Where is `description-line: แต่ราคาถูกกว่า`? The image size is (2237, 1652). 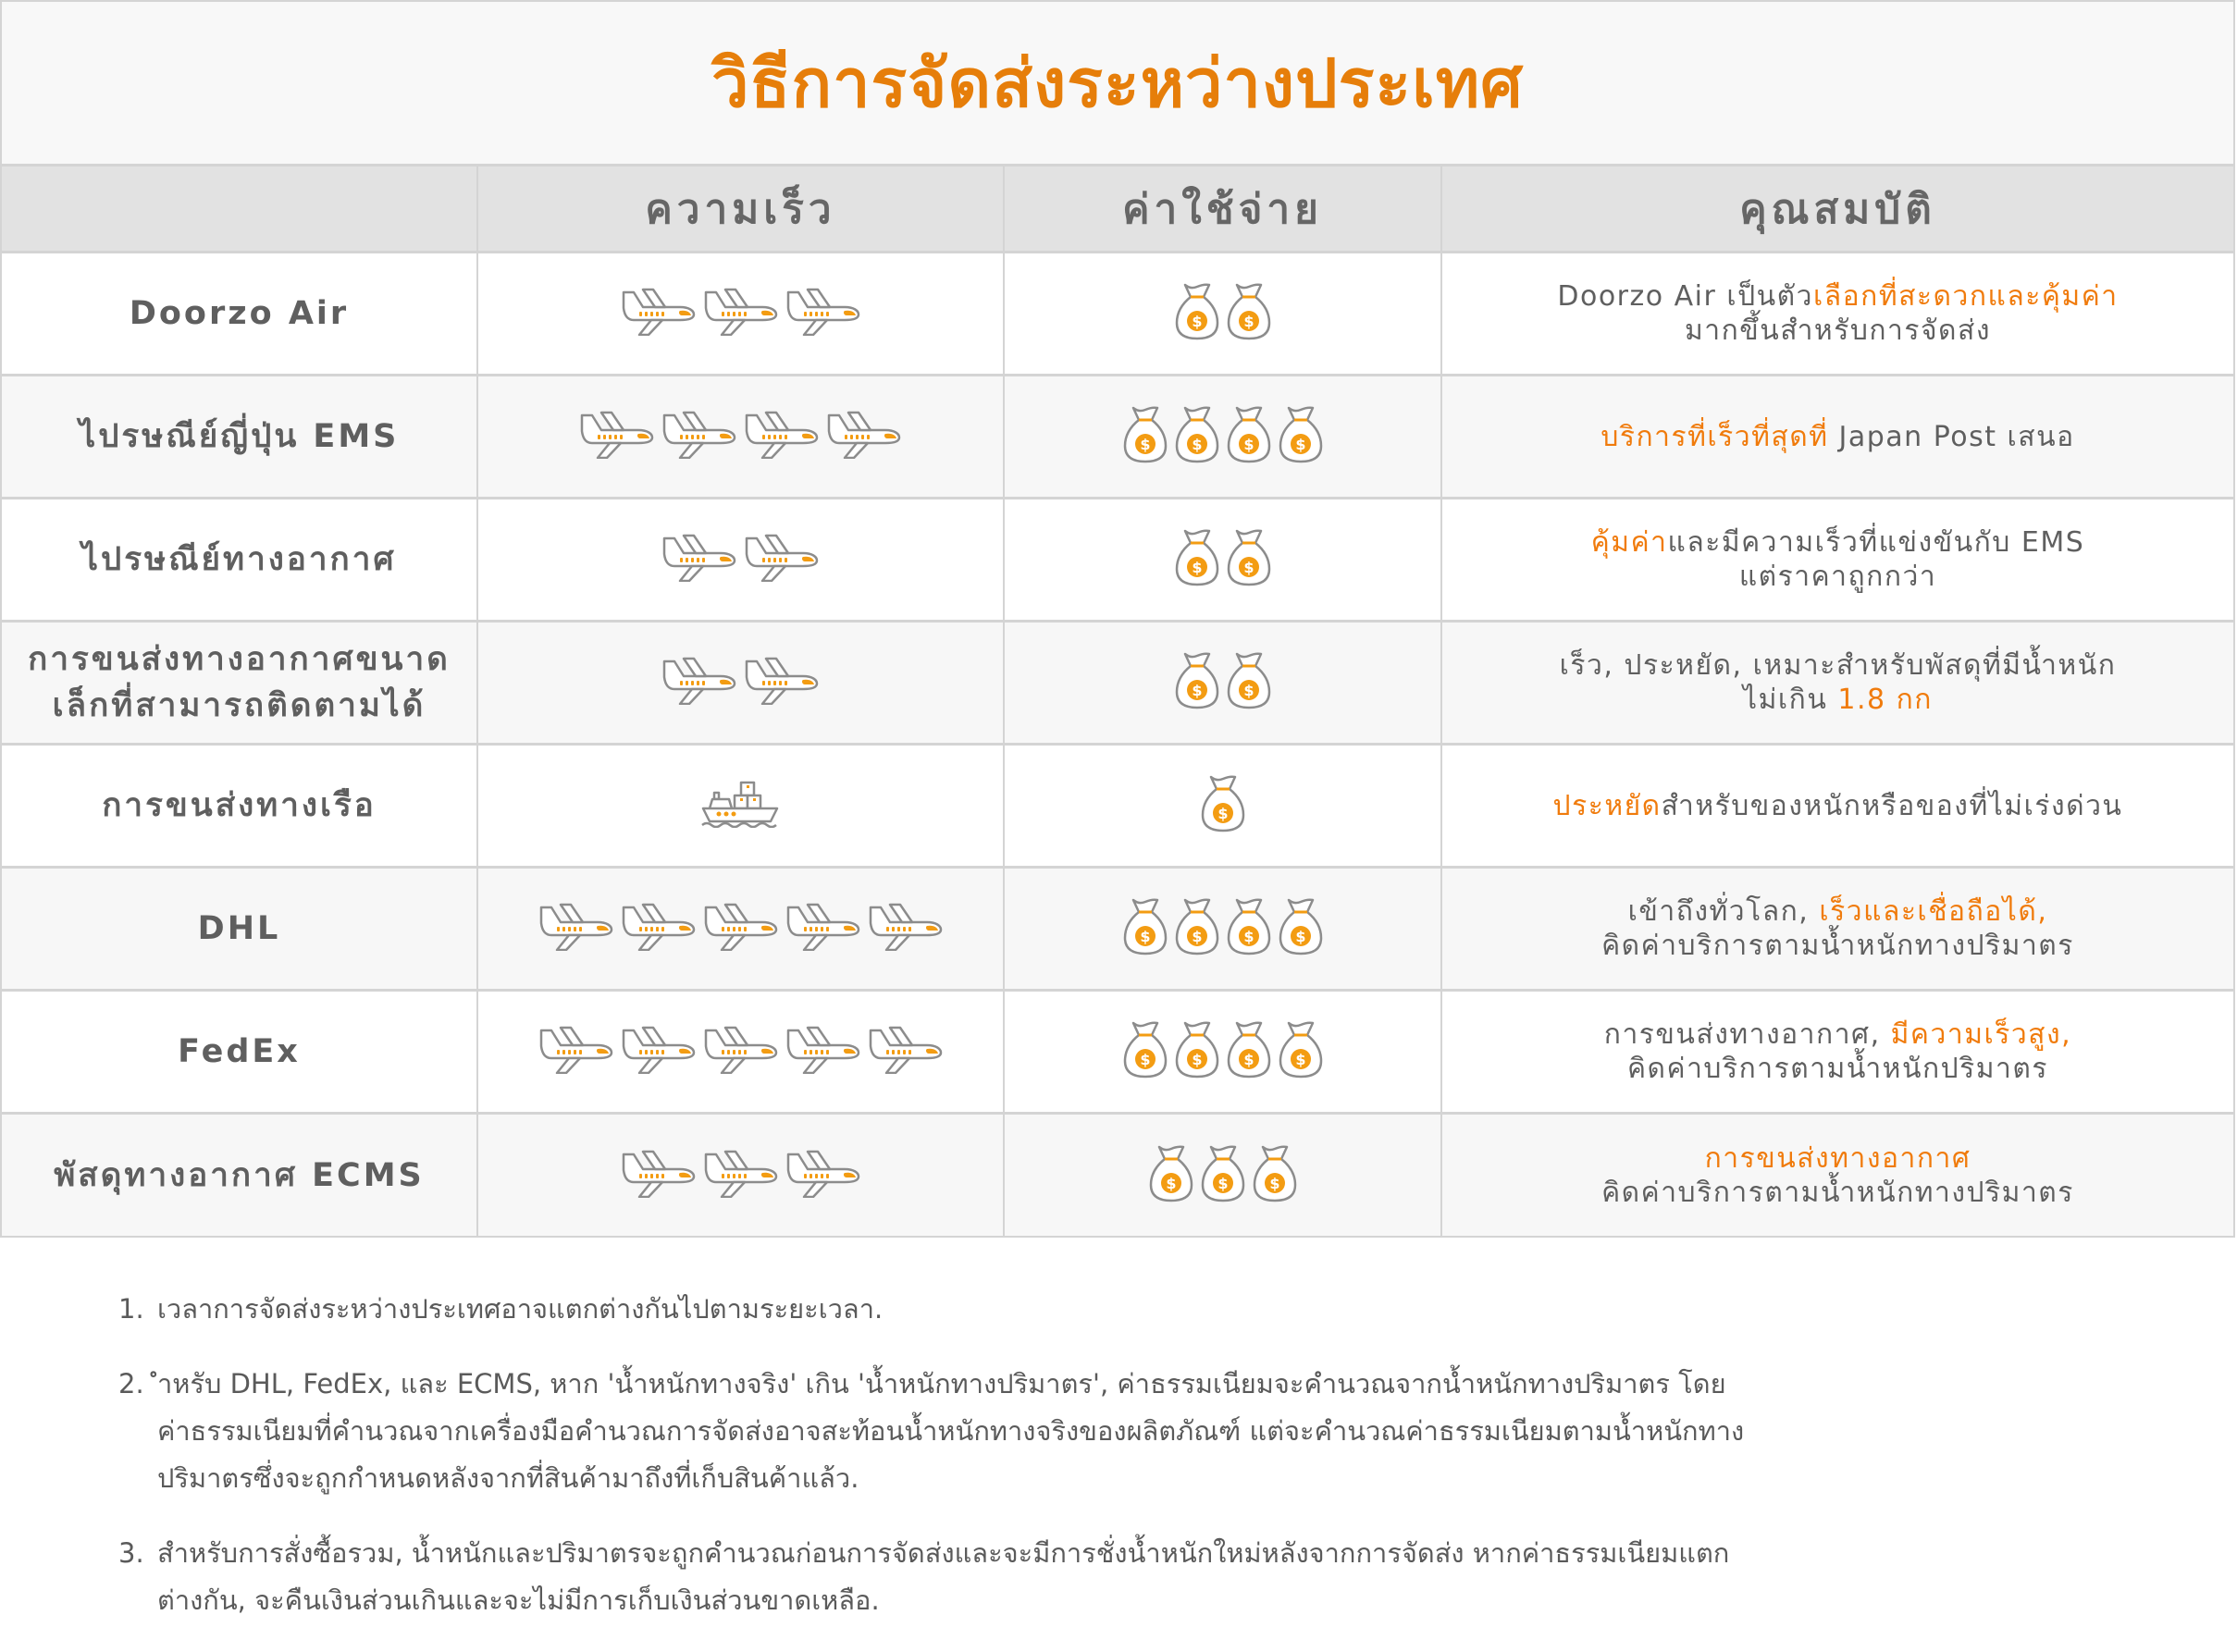
description-line: แต่ราคาถูกกว่า is located at coordinates (1838, 577).